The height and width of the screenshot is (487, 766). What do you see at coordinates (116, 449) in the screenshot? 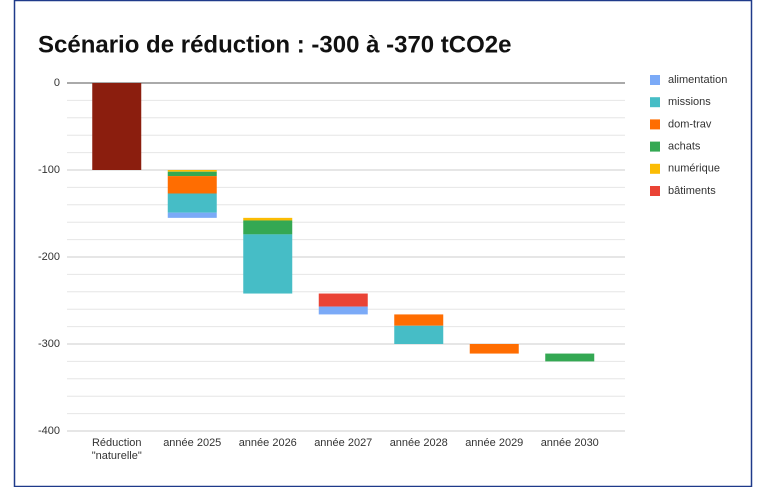
I see `x-tick-label: Réduction "naturelle"` at bounding box center [116, 449].